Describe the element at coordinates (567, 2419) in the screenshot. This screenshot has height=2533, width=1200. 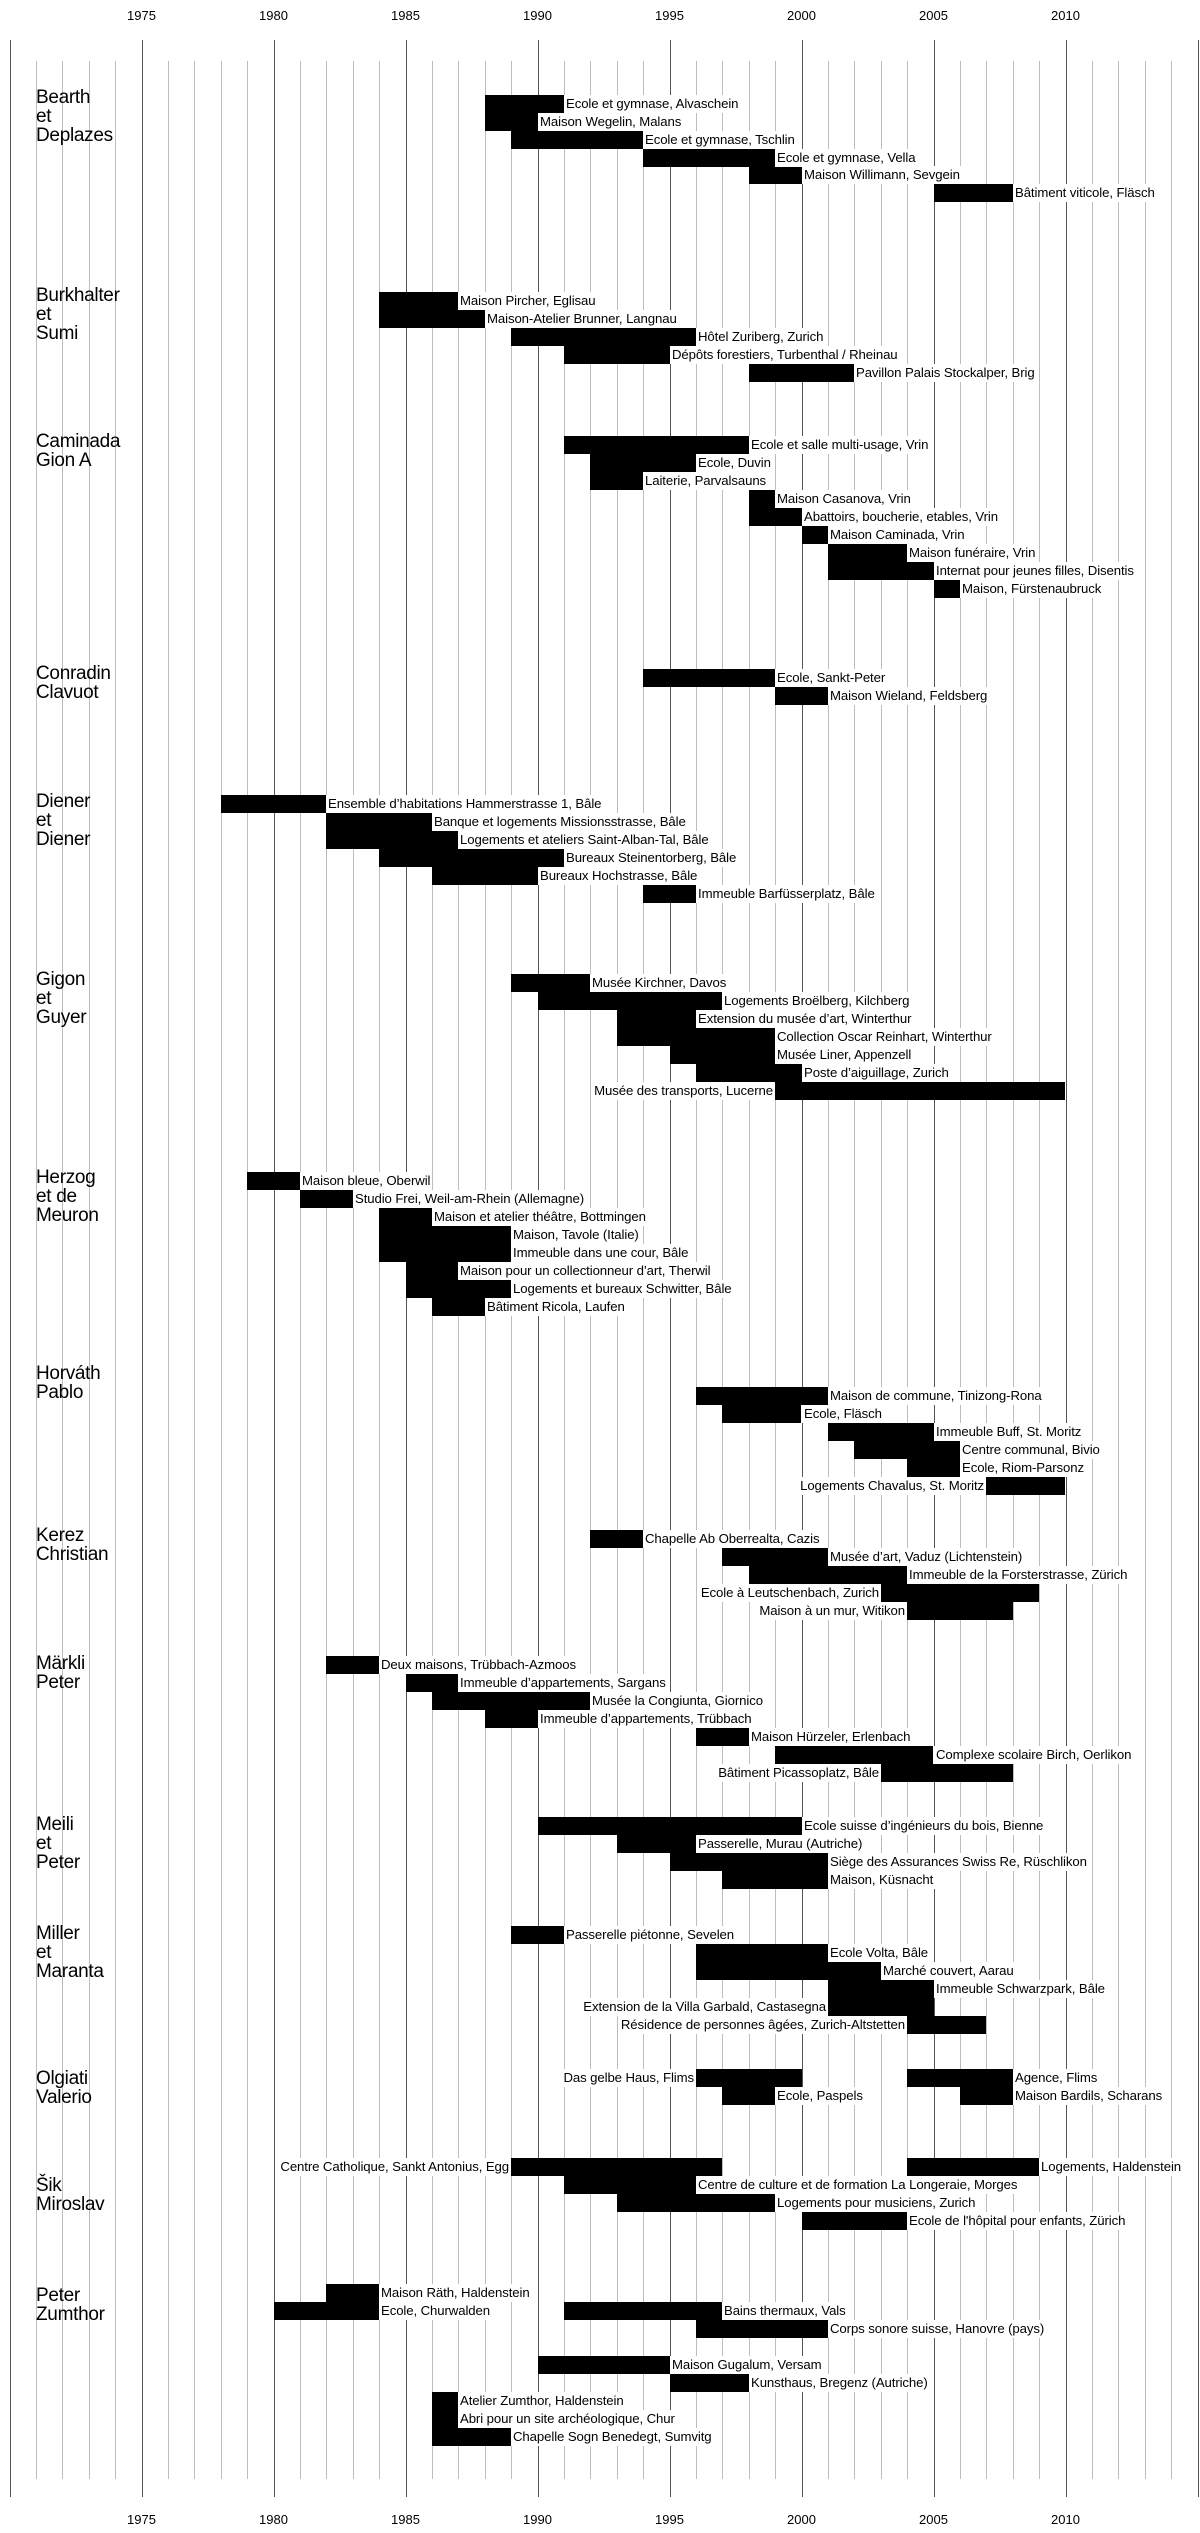
I see `project-label: Abri pour un site archéologique, Chur` at that location.